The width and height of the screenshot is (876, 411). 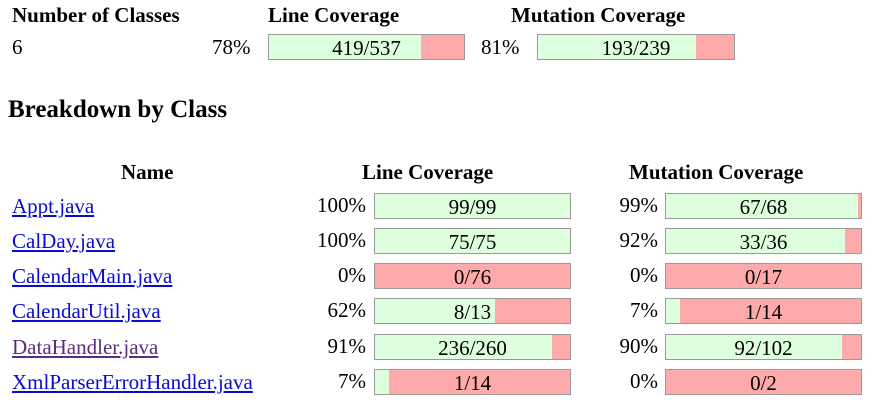 I want to click on line-coverage-ratio: 0/76, so click(x=472, y=277).